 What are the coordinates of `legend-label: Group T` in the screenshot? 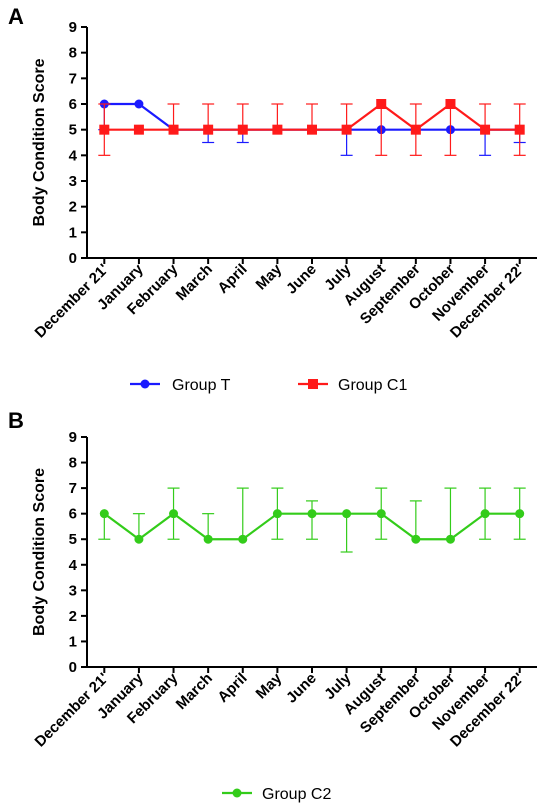 It's located at (201, 385).